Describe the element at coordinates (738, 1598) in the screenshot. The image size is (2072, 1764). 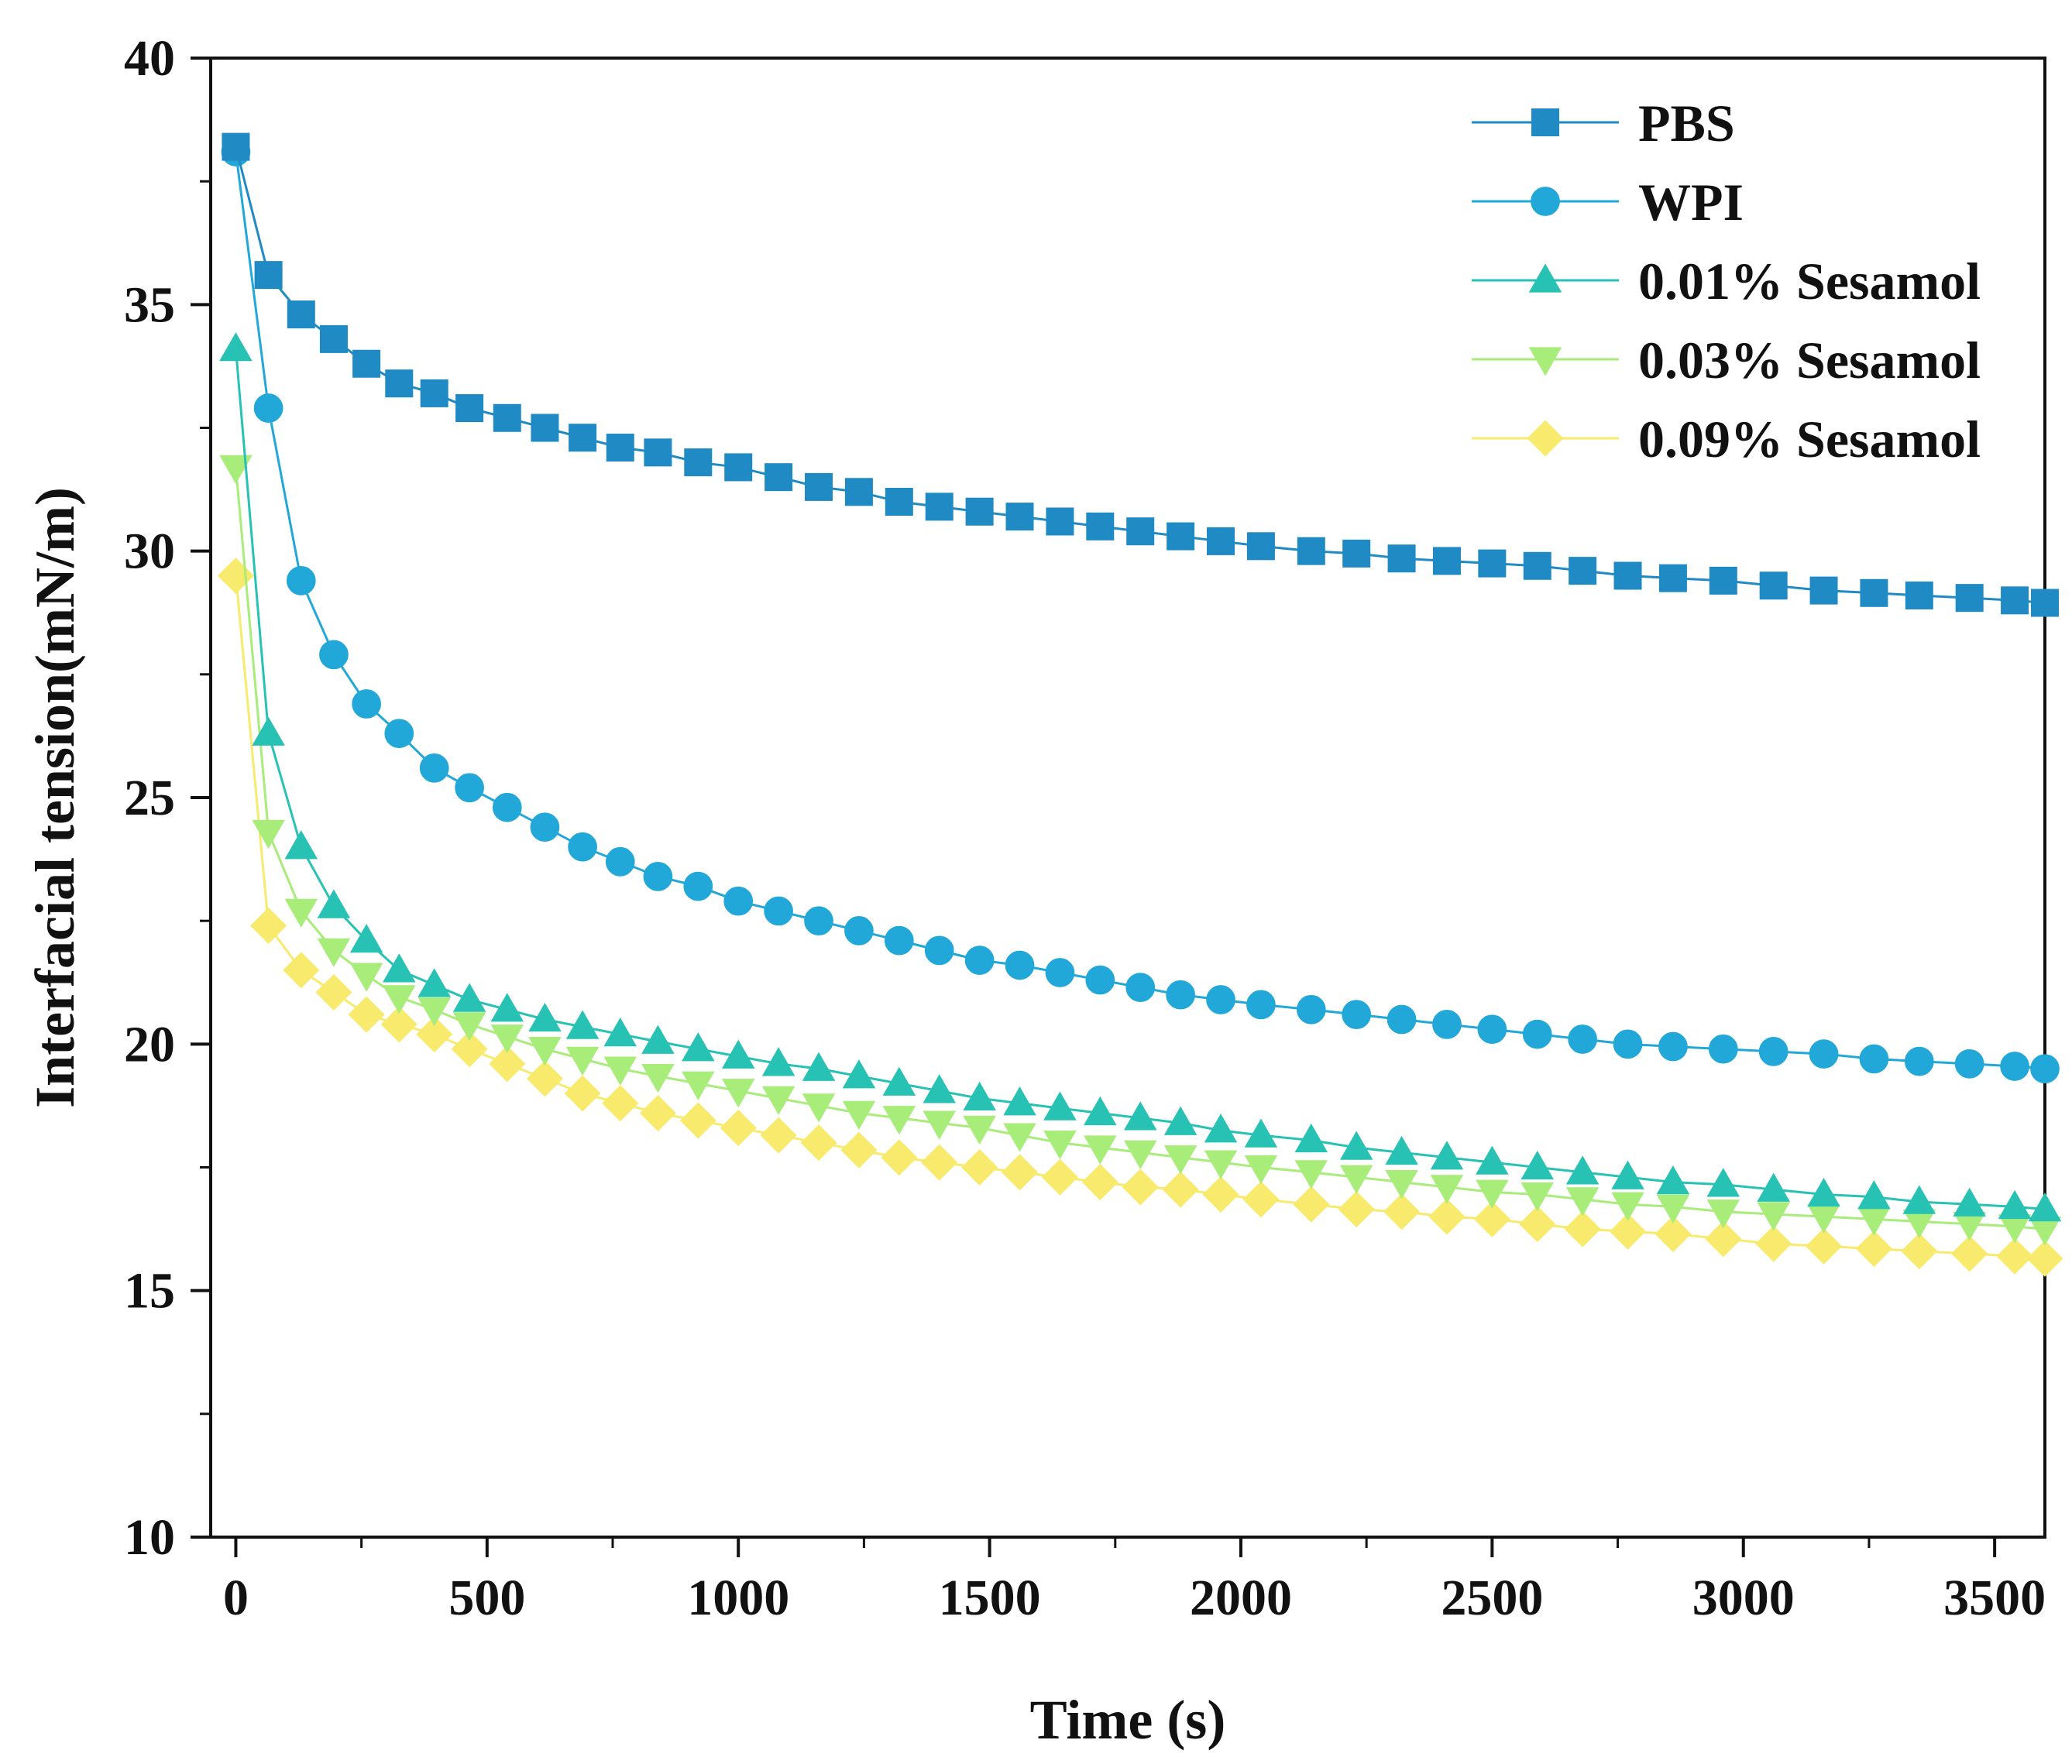
I see `x-tick-label: 1000` at that location.